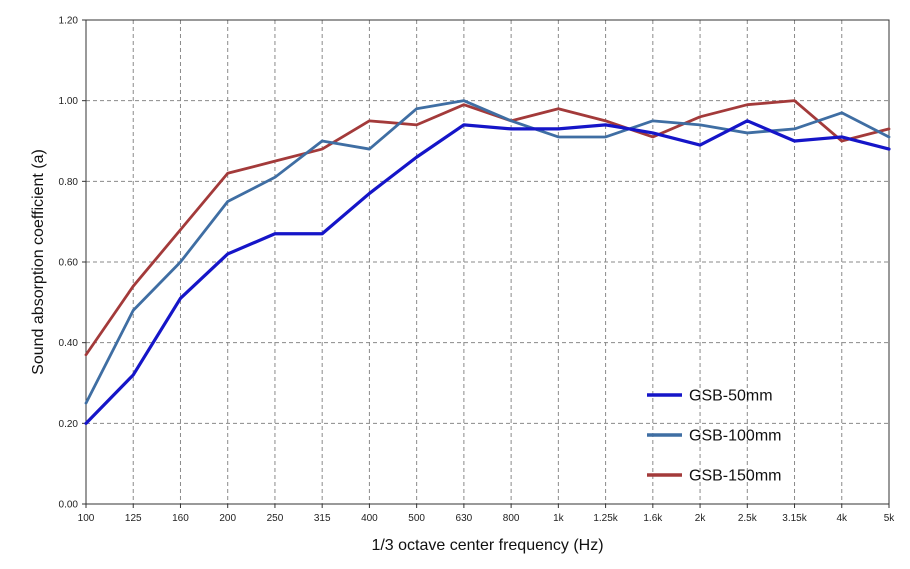 The height and width of the screenshot is (569, 910). What do you see at coordinates (559, 518) in the screenshot?
I see `x-tick-label: 1k` at bounding box center [559, 518].